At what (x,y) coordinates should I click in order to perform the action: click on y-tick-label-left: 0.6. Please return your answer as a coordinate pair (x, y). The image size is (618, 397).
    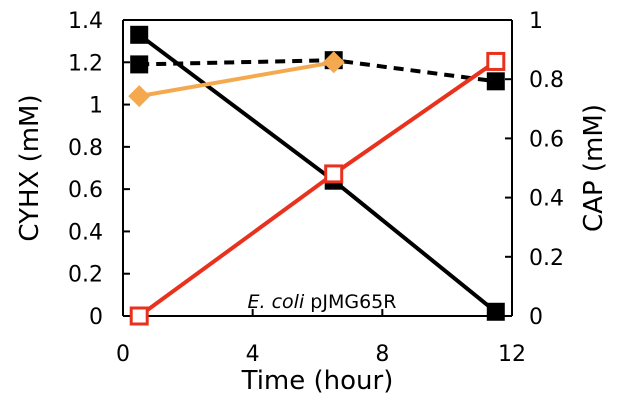
    Looking at the image, I should click on (85, 190).